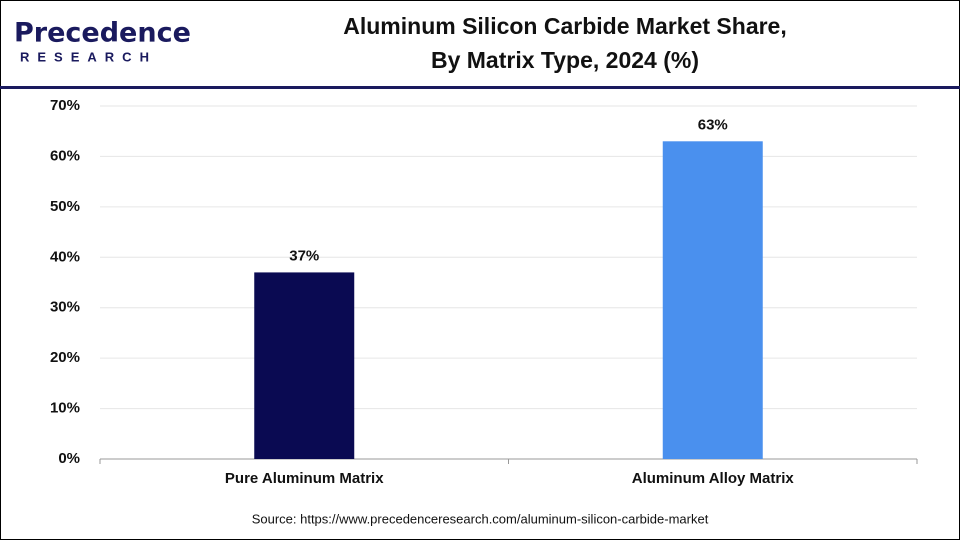  What do you see at coordinates (65, 307) in the screenshot?
I see `y-tick-label: 30%` at bounding box center [65, 307].